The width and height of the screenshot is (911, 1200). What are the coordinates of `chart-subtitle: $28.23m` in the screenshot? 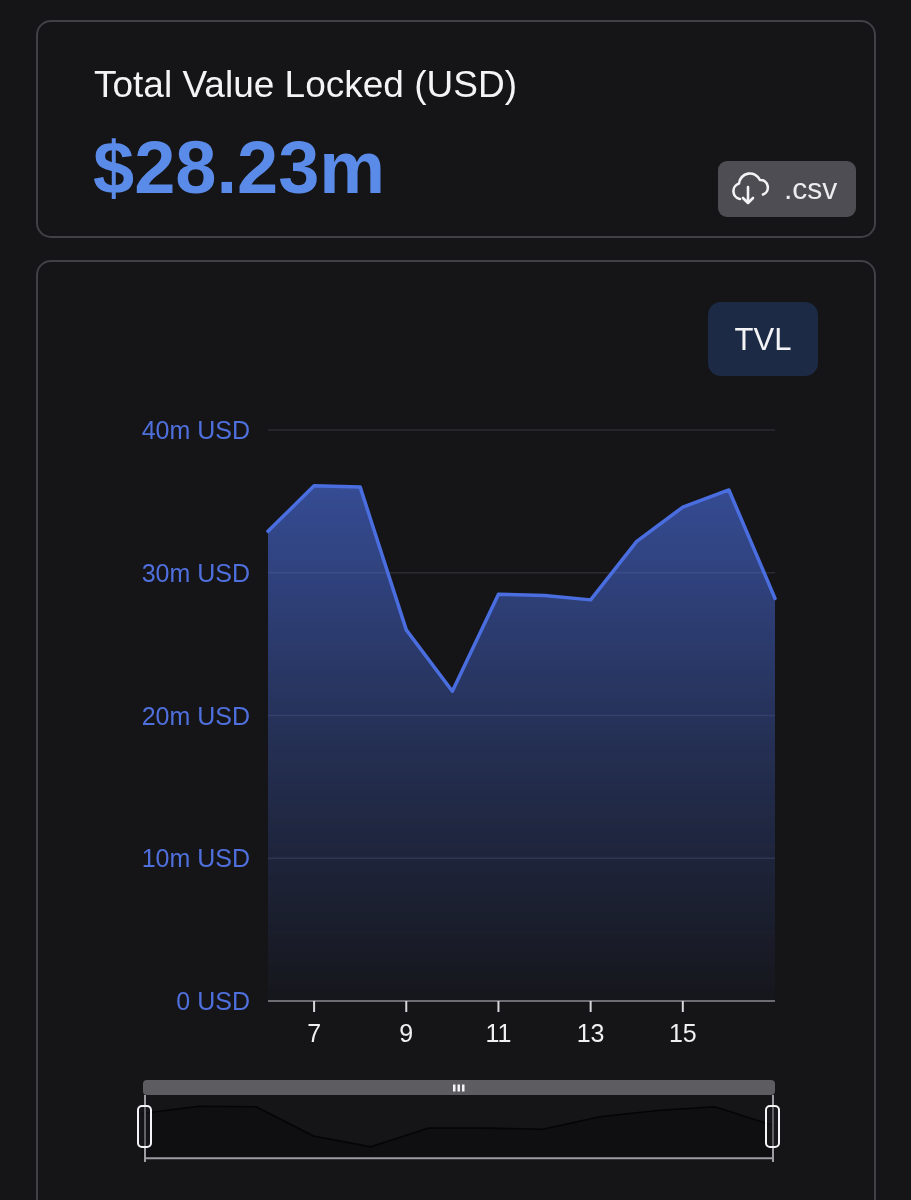 It's located at (239, 167).